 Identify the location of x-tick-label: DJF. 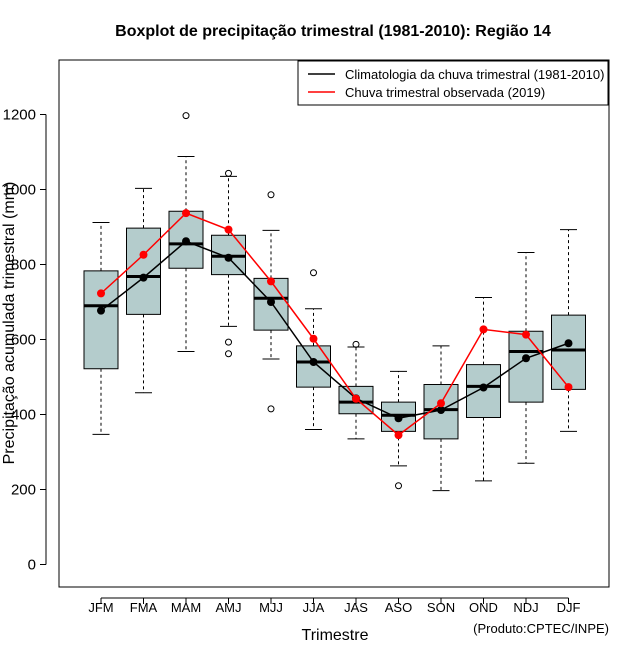
(569, 607).